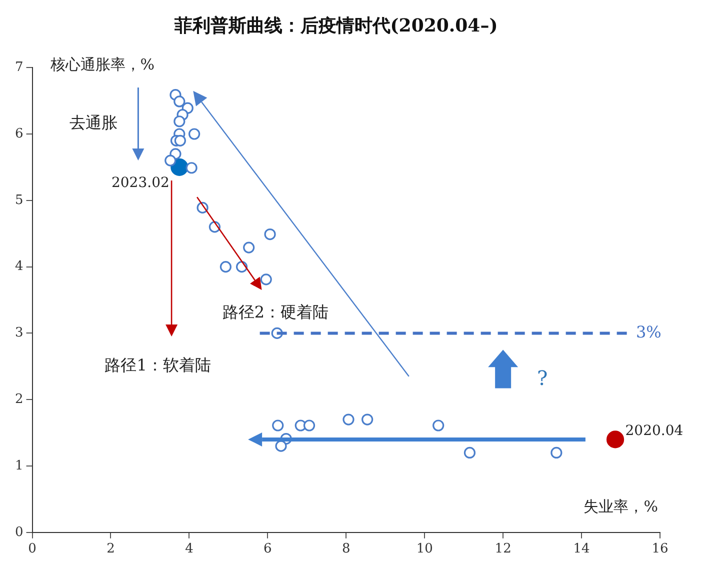 The height and width of the screenshot is (570, 704). What do you see at coordinates (542, 378) in the screenshot?
I see `annotation: ?` at bounding box center [542, 378].